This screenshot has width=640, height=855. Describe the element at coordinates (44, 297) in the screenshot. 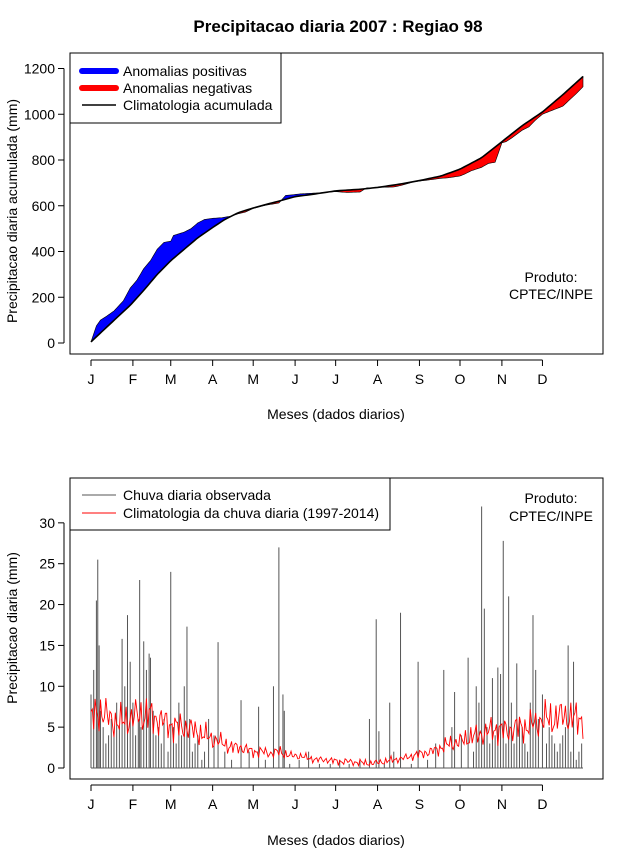

I see `cumulative-y-tick-label: 200` at that location.